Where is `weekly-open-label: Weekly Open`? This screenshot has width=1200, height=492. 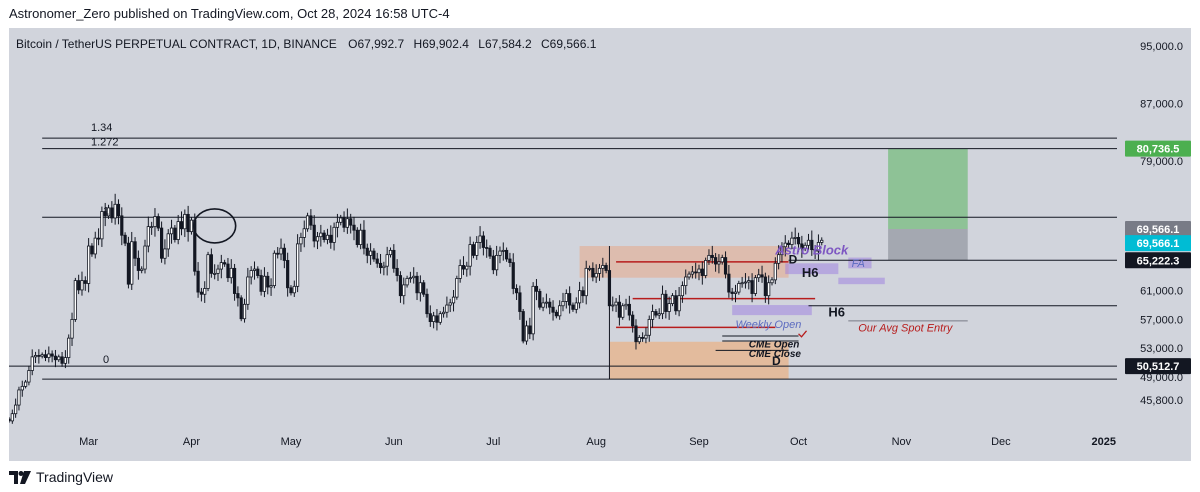 weekly-open-label: Weekly Open is located at coordinates (769, 325).